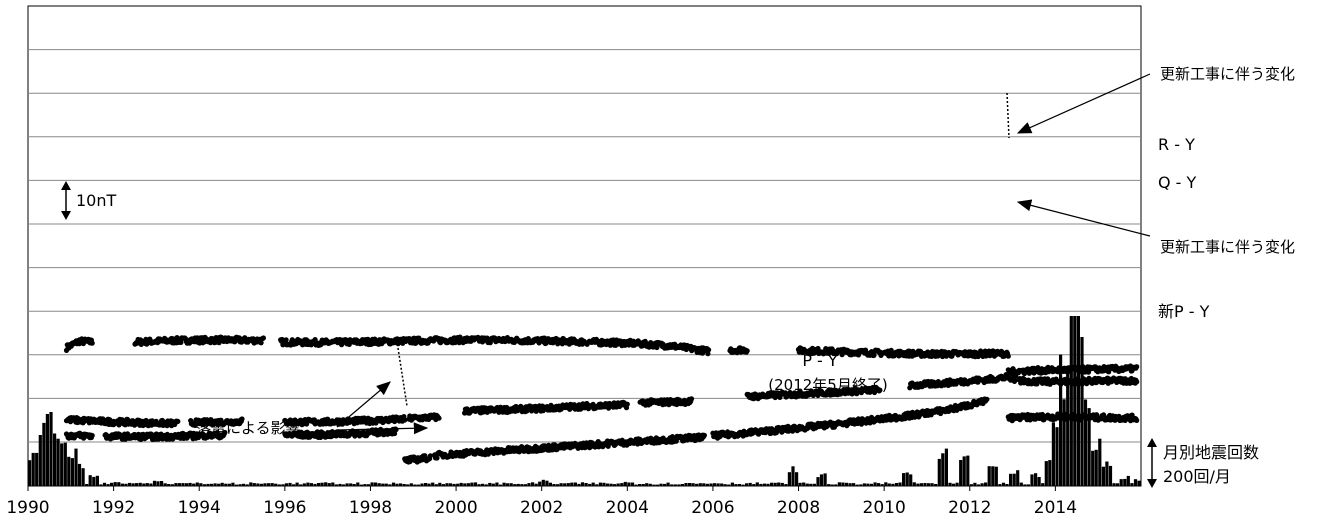 This screenshot has height=522, width=1343. I want to click on scale-bar-earthquakes-title: 月別地震回数, so click(1211, 452).